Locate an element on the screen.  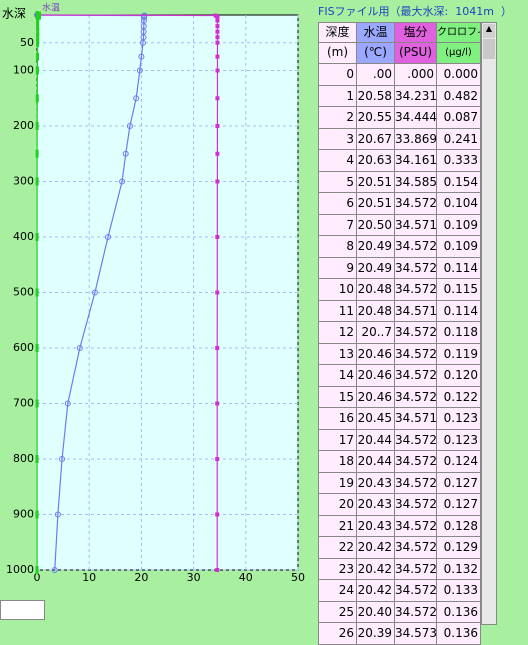
y-axis-label: 水深 is located at coordinates (14, 14).